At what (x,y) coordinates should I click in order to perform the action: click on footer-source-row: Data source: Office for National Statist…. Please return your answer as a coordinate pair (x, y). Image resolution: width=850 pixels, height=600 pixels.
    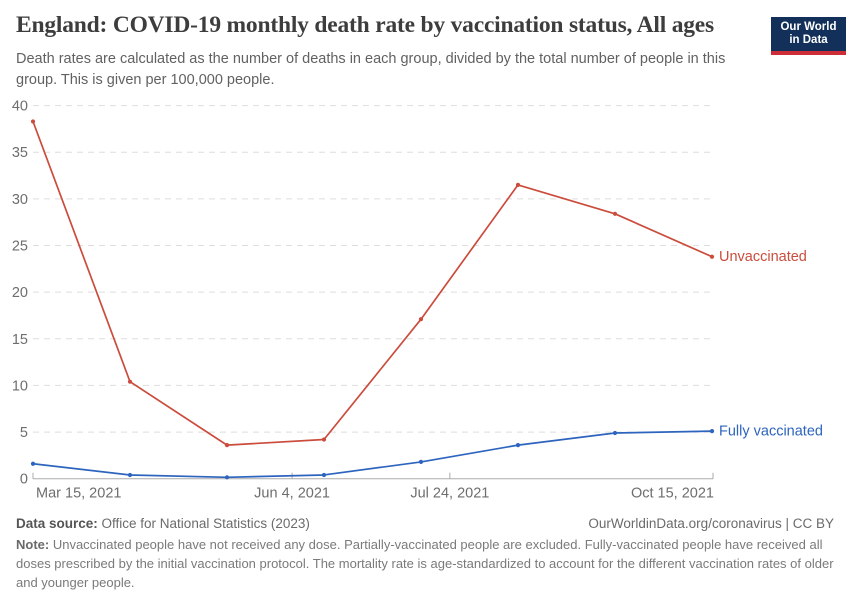
    Looking at the image, I should click on (425, 523).